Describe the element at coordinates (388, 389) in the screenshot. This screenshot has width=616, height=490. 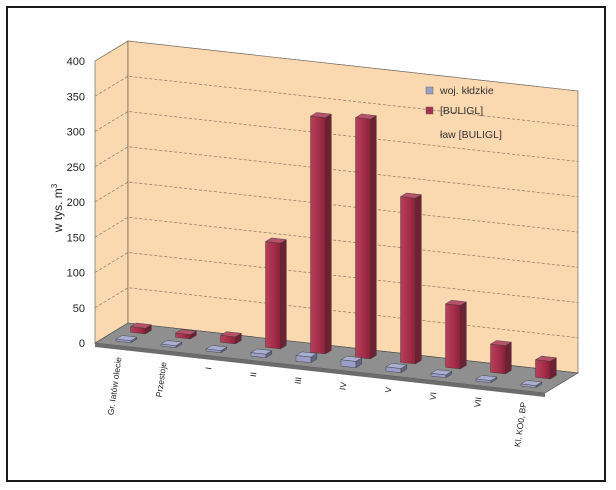
I see `x-tick-label-6: V` at that location.